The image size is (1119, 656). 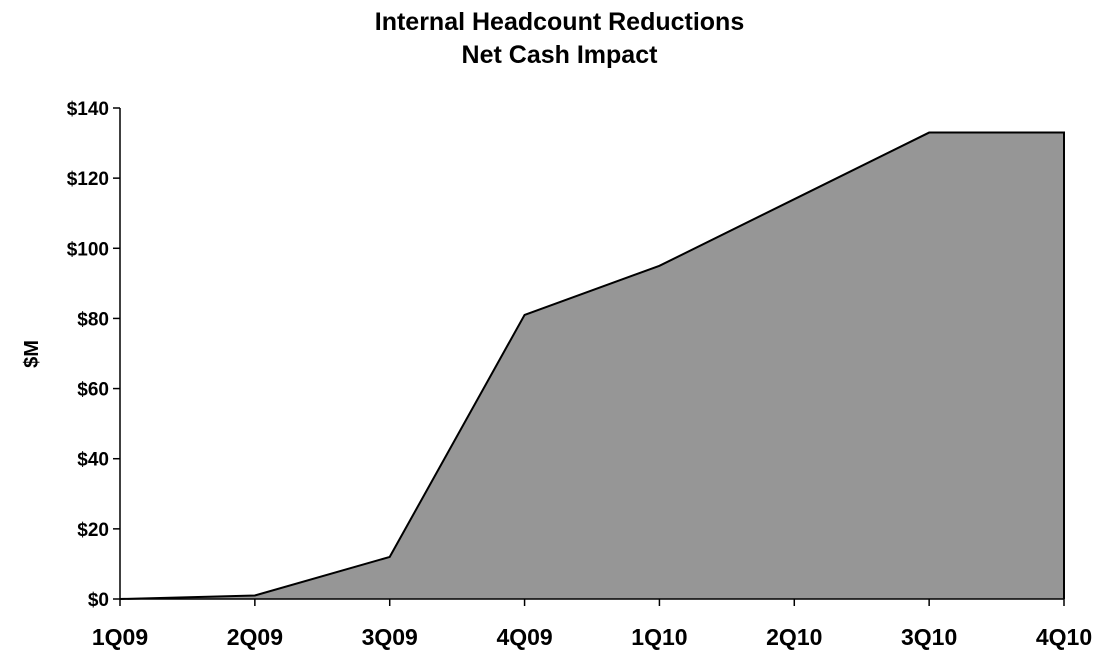 I want to click on x-tick-label: 3Q10, so click(x=929, y=637).